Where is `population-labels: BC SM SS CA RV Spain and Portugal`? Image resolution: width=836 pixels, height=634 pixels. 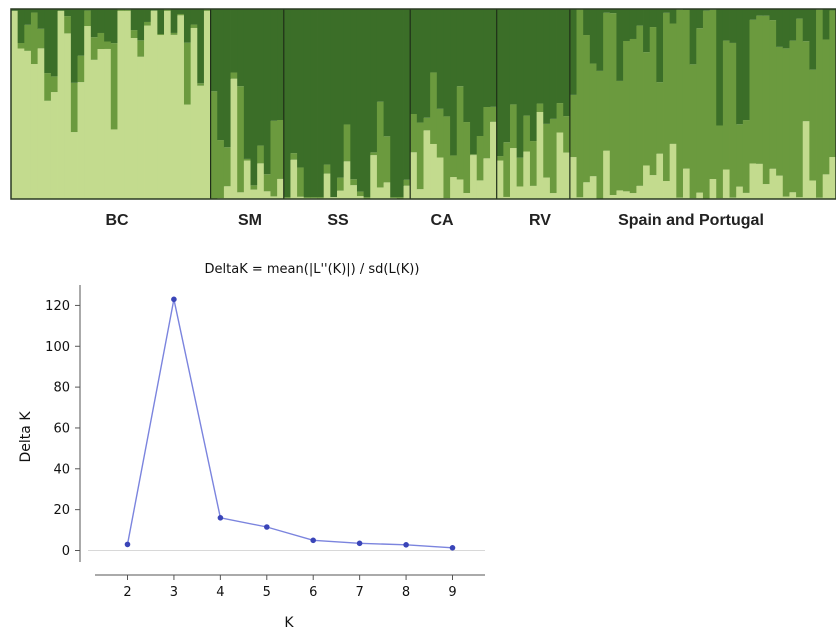
population-labels: BC SM SS CA RV Spain and Portugal is located at coordinates (434, 220).